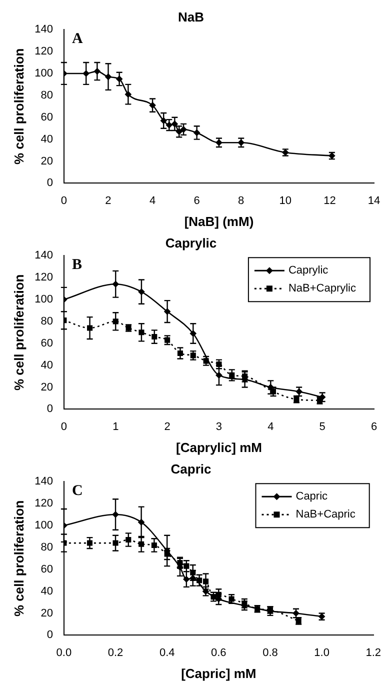  What do you see at coordinates (219, 426) in the screenshot?
I see `x-tick-label: 3` at bounding box center [219, 426].